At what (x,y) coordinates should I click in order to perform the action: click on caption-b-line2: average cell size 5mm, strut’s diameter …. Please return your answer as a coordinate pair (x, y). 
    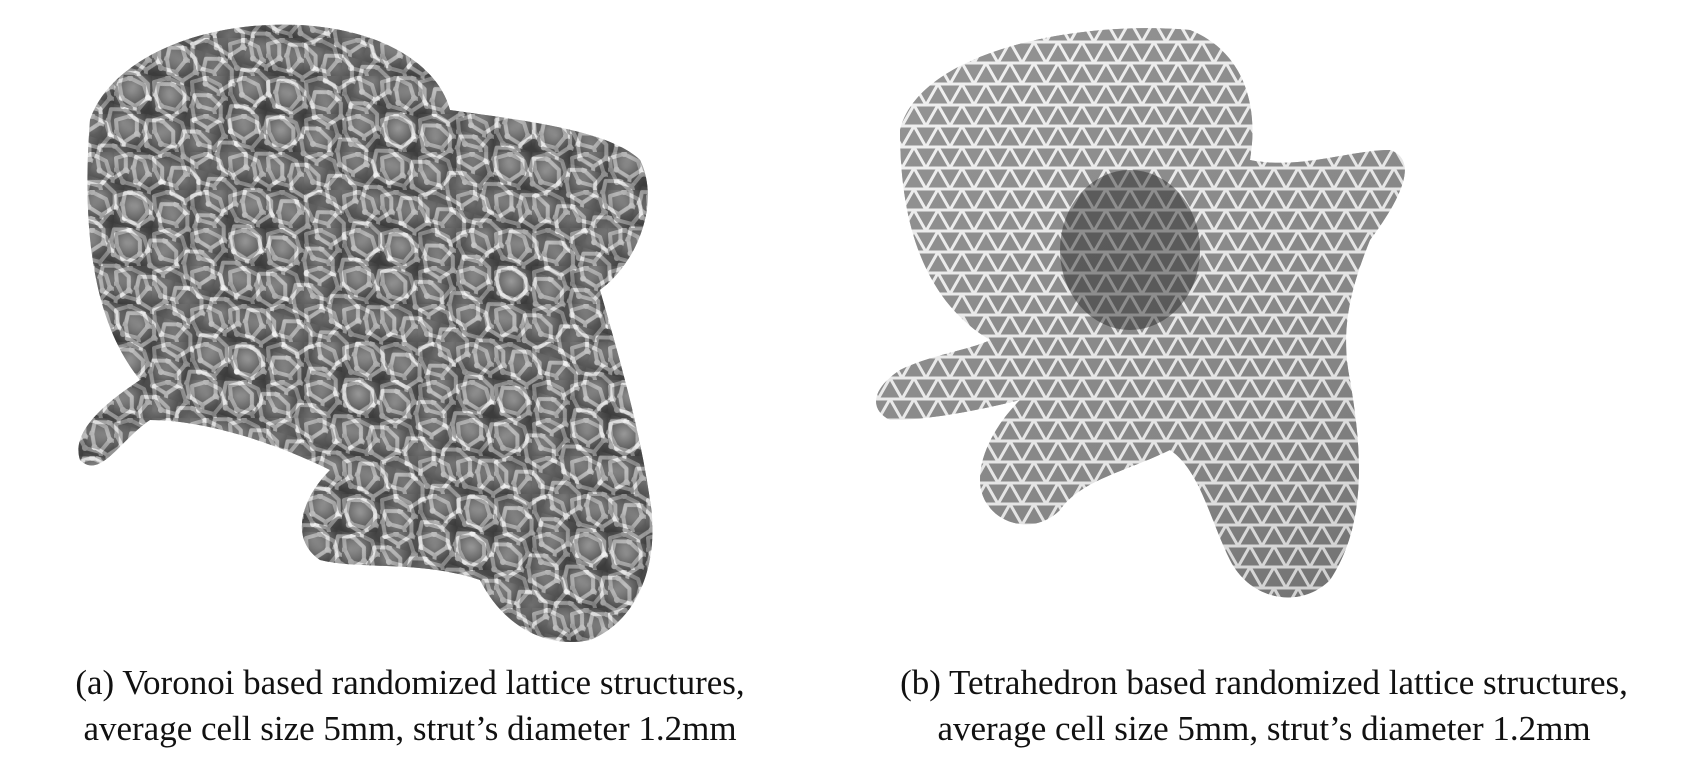
    Looking at the image, I should click on (1264, 728).